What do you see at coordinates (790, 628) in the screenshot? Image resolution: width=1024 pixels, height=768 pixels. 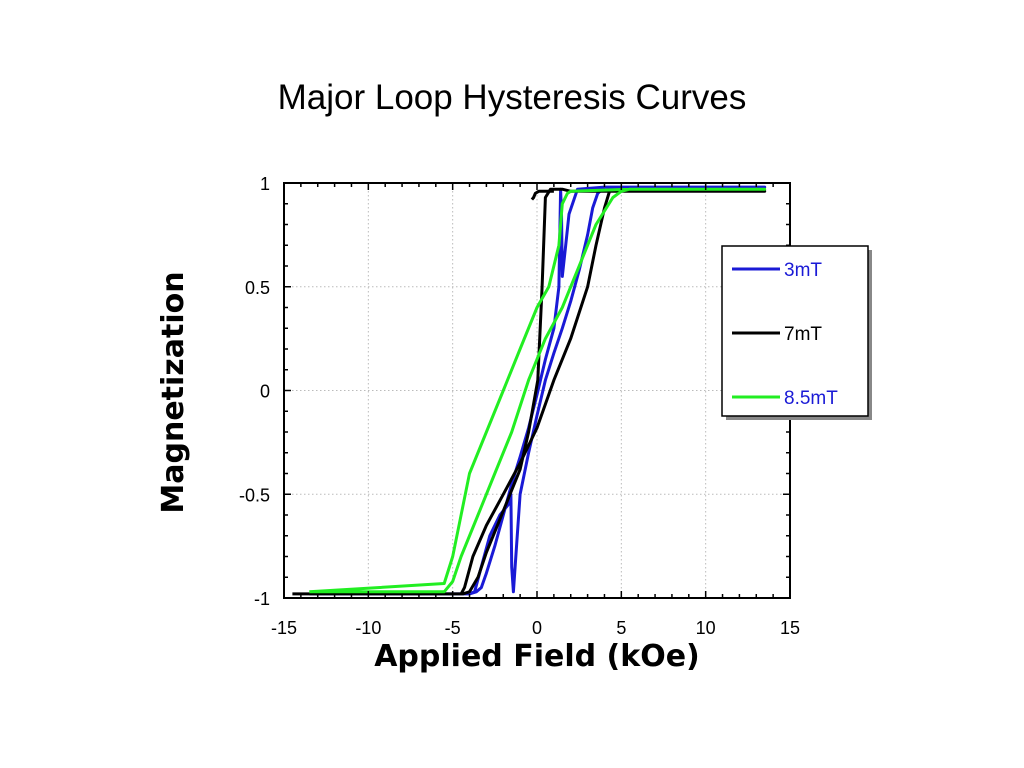 I see `x-tick-label: 15` at bounding box center [790, 628].